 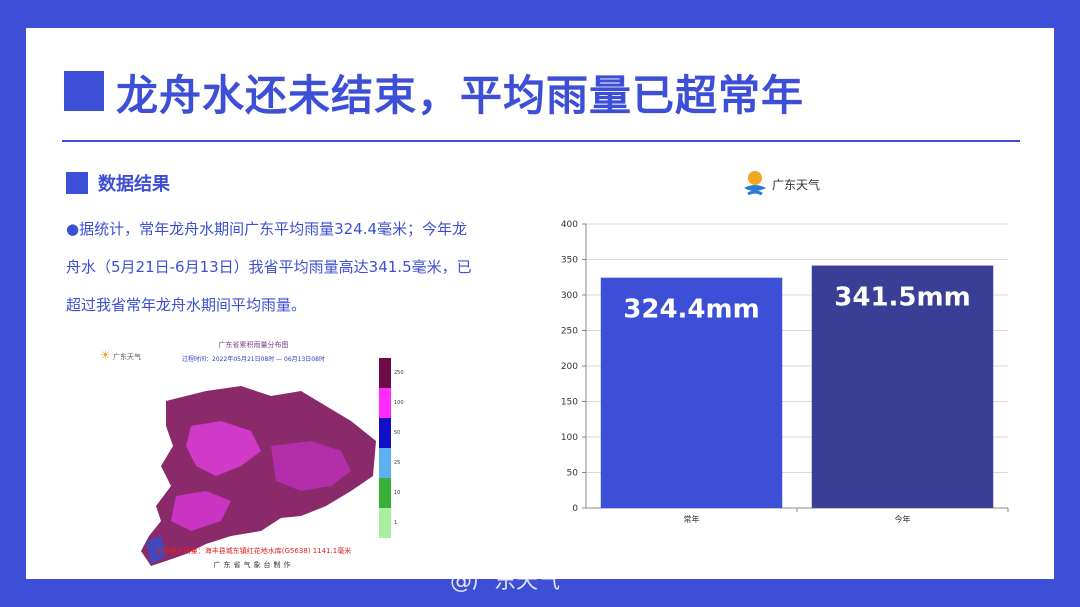 I want to click on legend-label: 25, so click(x=397, y=463).